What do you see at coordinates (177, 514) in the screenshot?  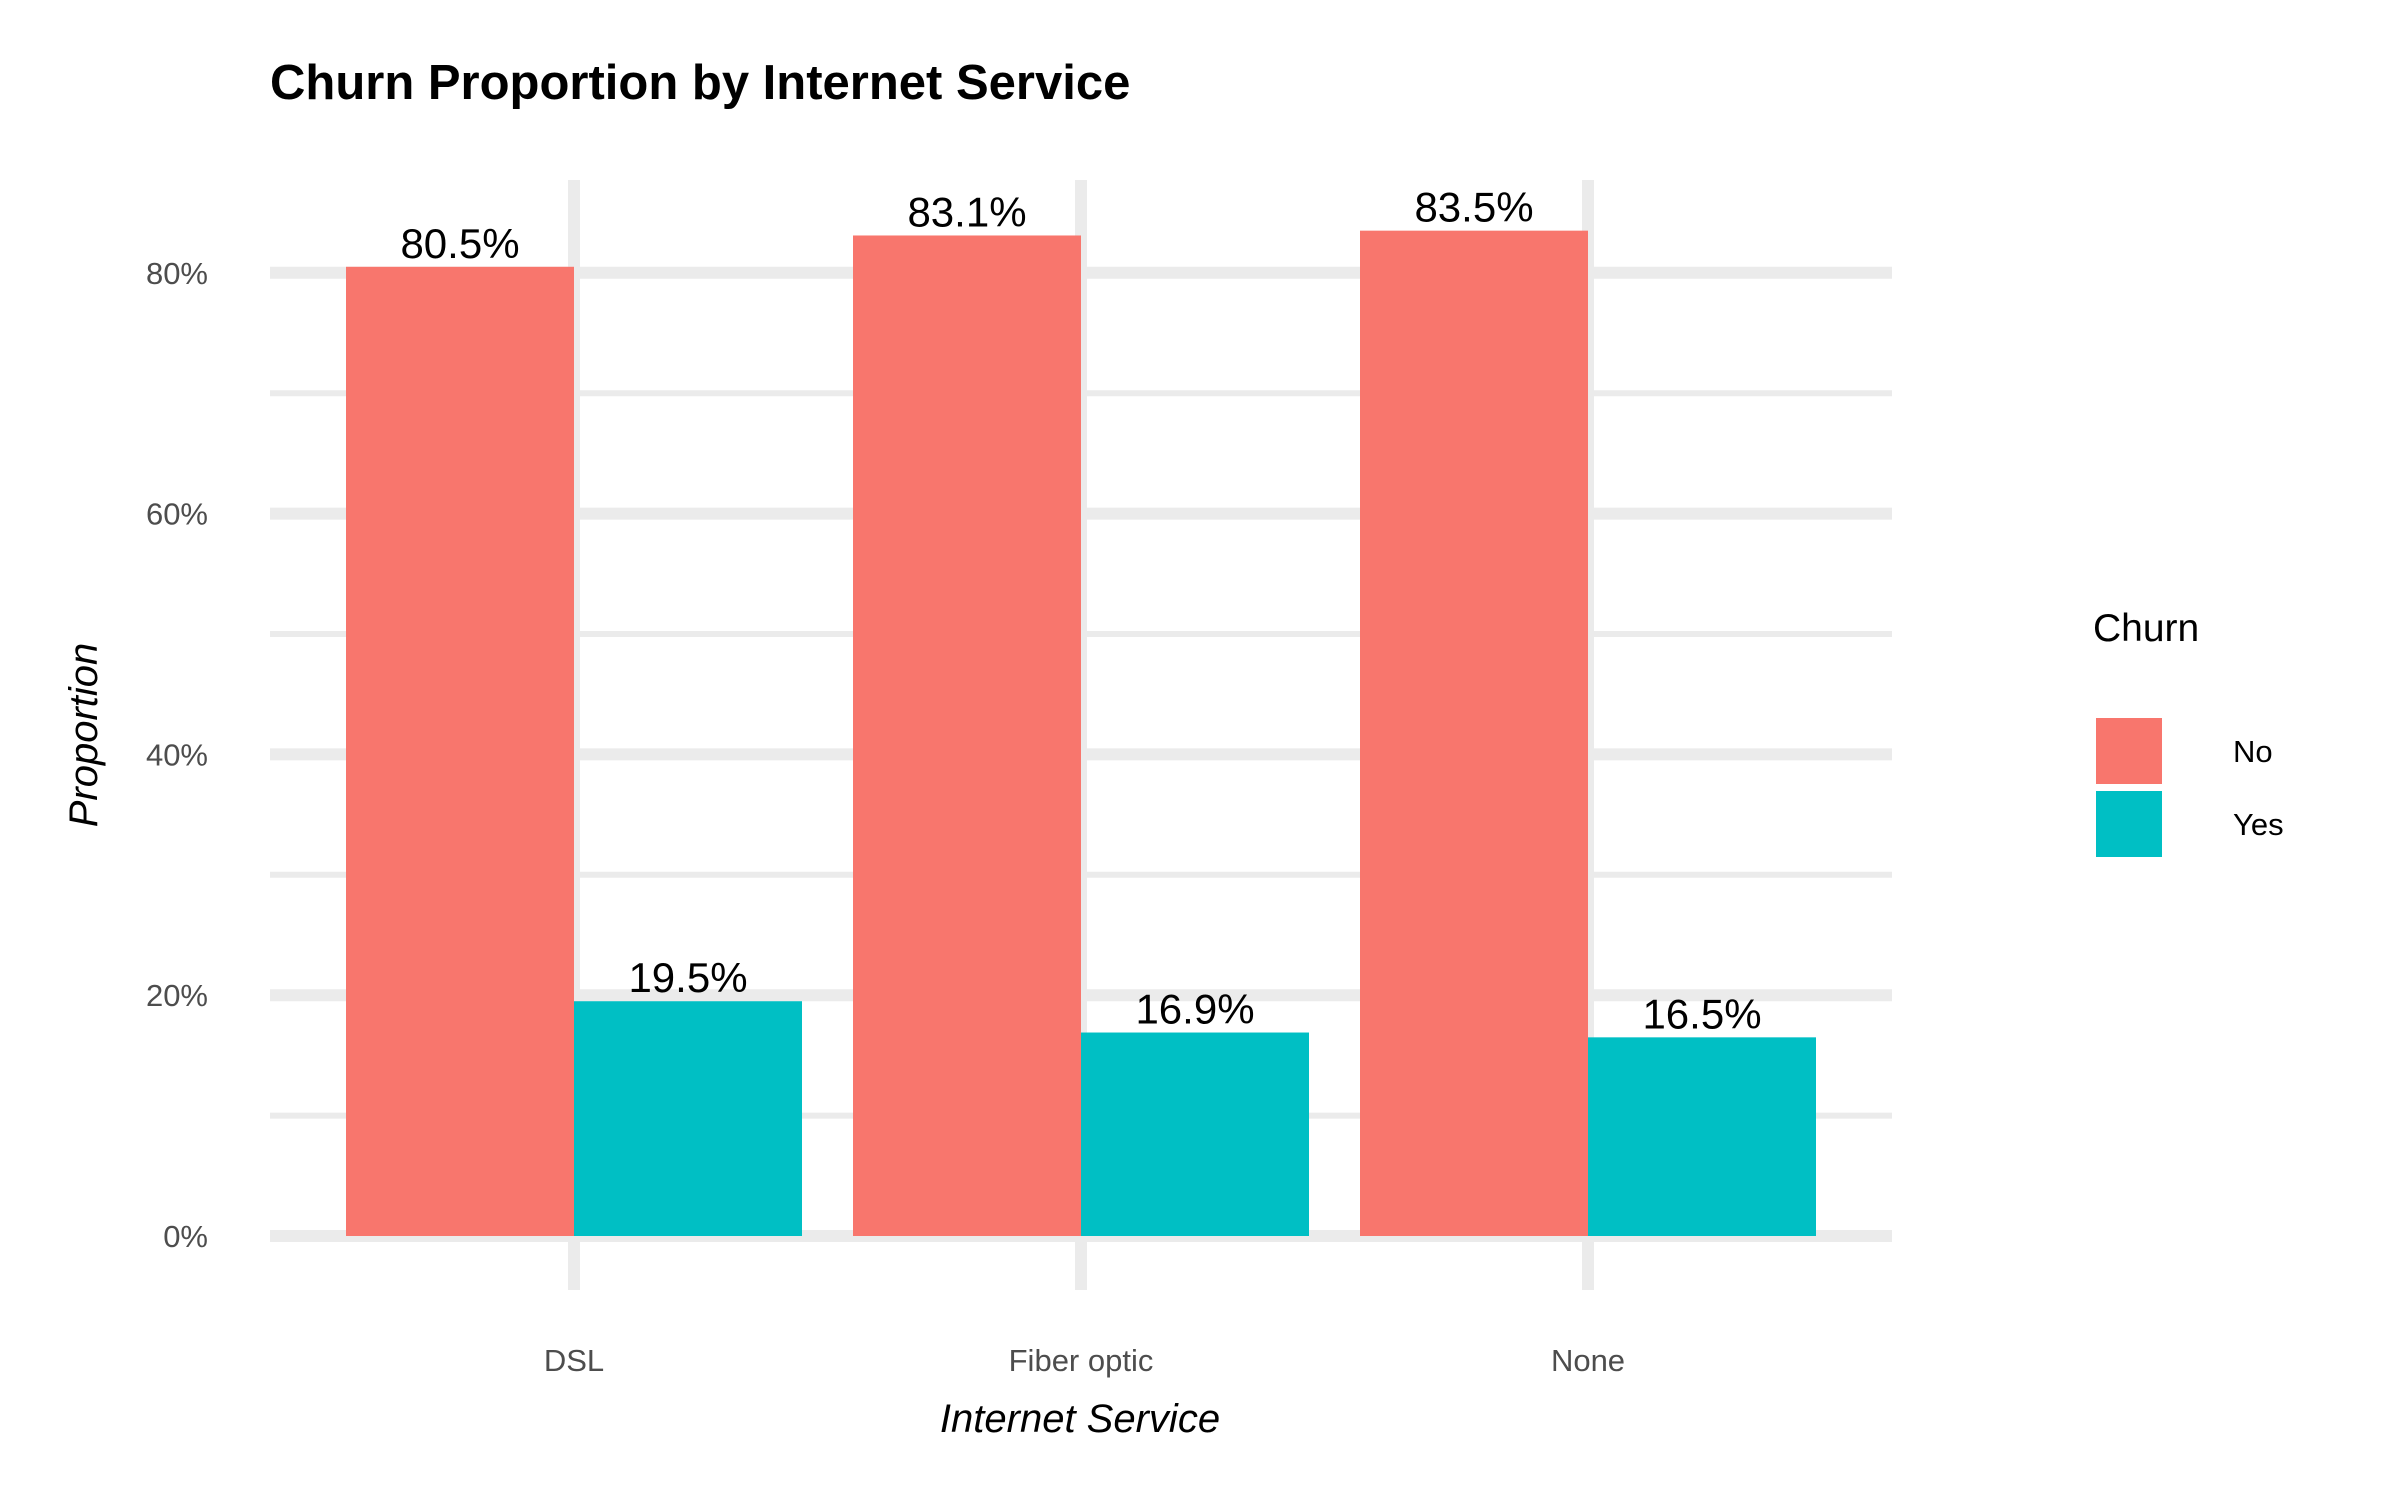 I see `y-tick-label: 60%` at bounding box center [177, 514].